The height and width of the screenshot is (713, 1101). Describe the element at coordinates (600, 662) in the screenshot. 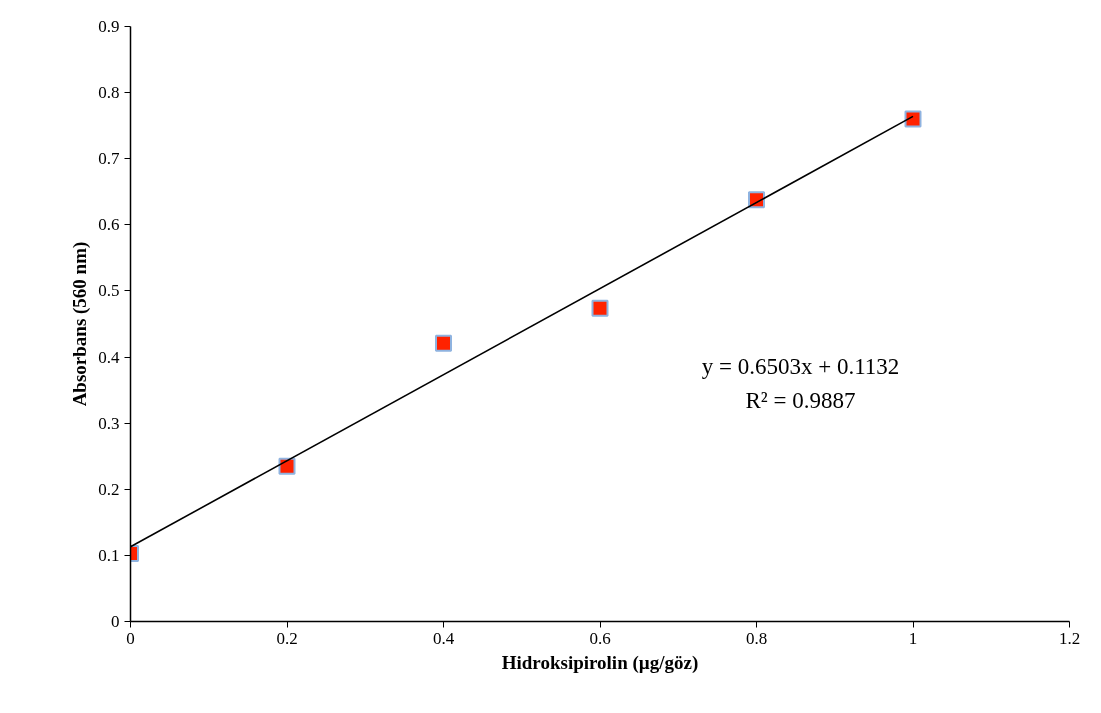

I see `x-axis-title: Hidroksipirolin (µg/göz)` at that location.